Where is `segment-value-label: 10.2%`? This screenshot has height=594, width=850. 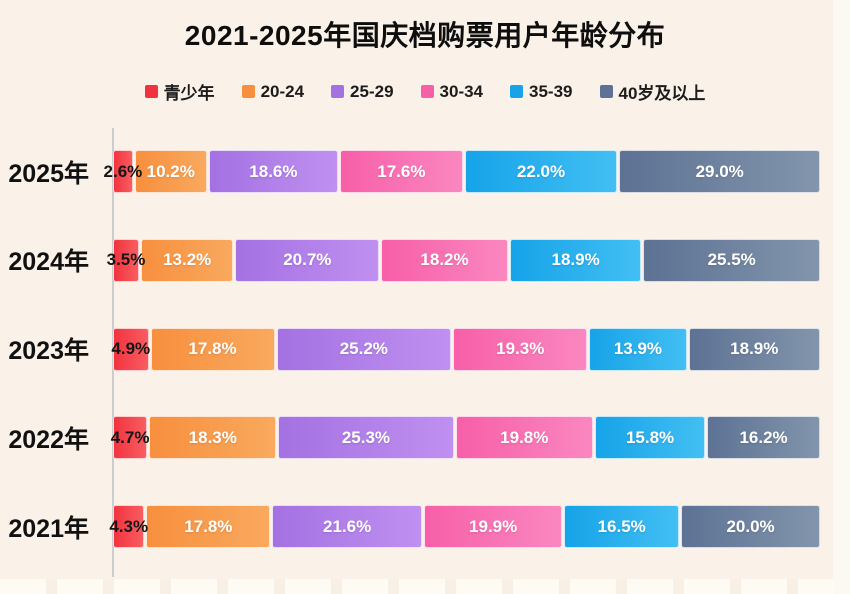
segment-value-label: 10.2% is located at coordinates (170, 171).